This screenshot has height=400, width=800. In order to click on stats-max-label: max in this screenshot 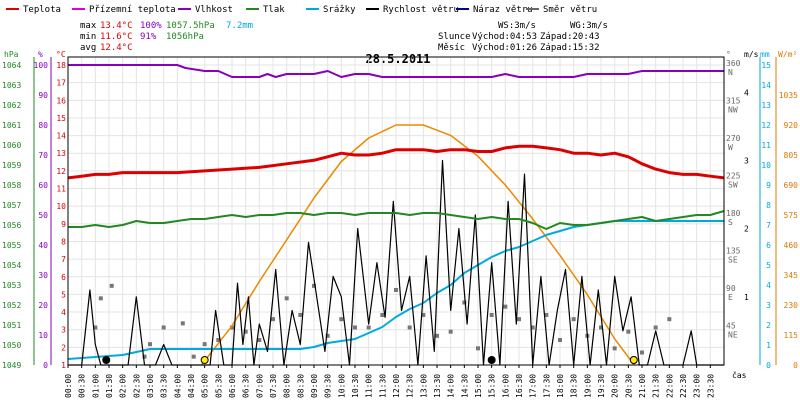, I will do `click(88, 26)`.